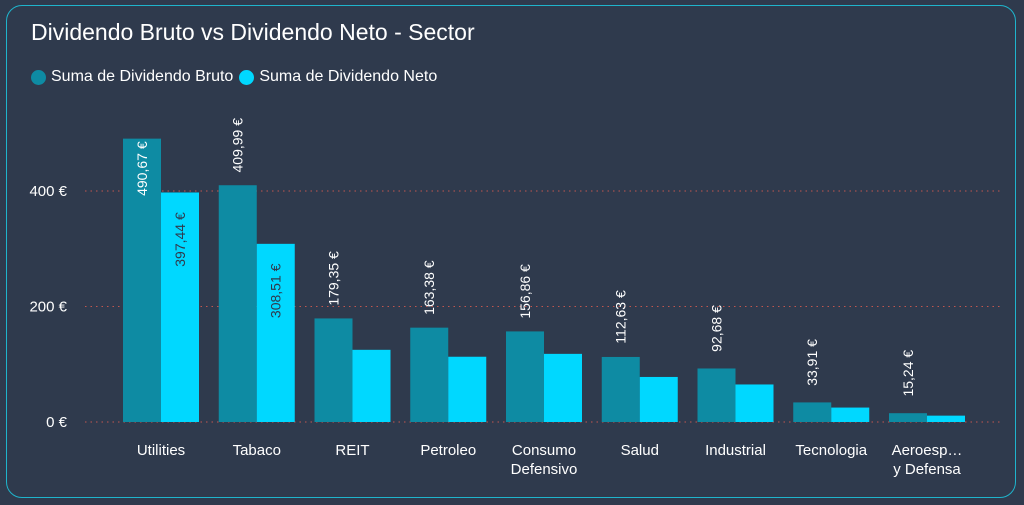  What do you see at coordinates (429, 287) in the screenshot?
I see `data-label: 163,38 €` at bounding box center [429, 287].